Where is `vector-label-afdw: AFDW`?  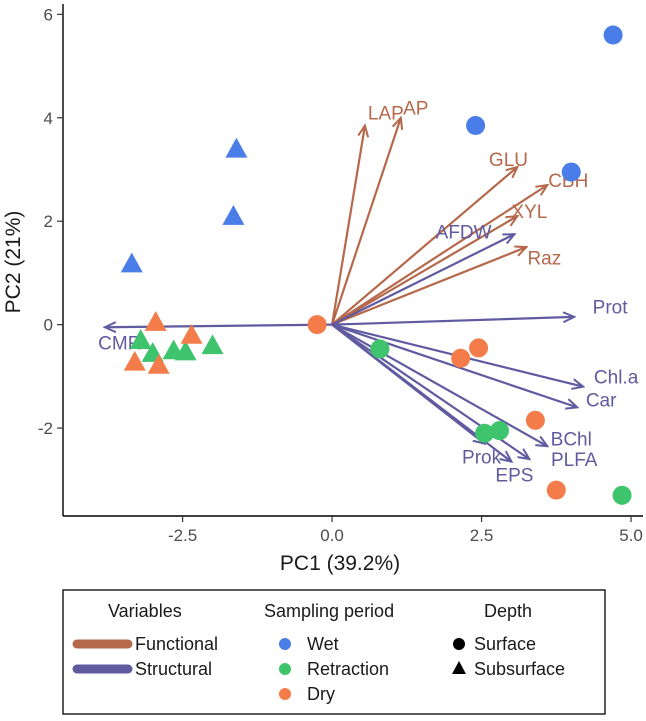 vector-label-afdw: AFDW is located at coordinates (464, 233).